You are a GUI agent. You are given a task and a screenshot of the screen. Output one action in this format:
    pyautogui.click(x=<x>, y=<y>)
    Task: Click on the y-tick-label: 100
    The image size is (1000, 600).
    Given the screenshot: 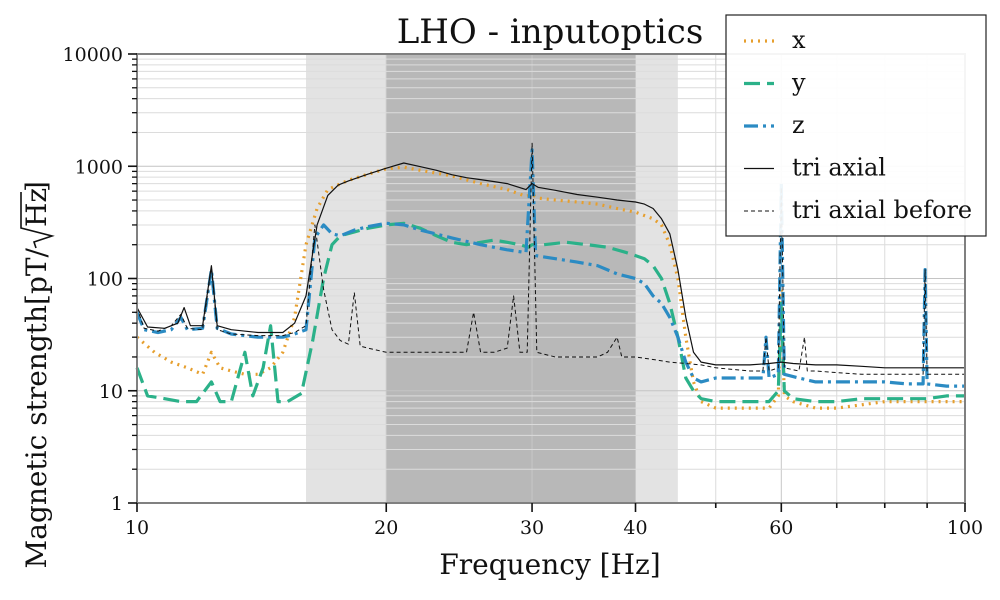 What is the action you would take?
    pyautogui.click(x=105, y=280)
    